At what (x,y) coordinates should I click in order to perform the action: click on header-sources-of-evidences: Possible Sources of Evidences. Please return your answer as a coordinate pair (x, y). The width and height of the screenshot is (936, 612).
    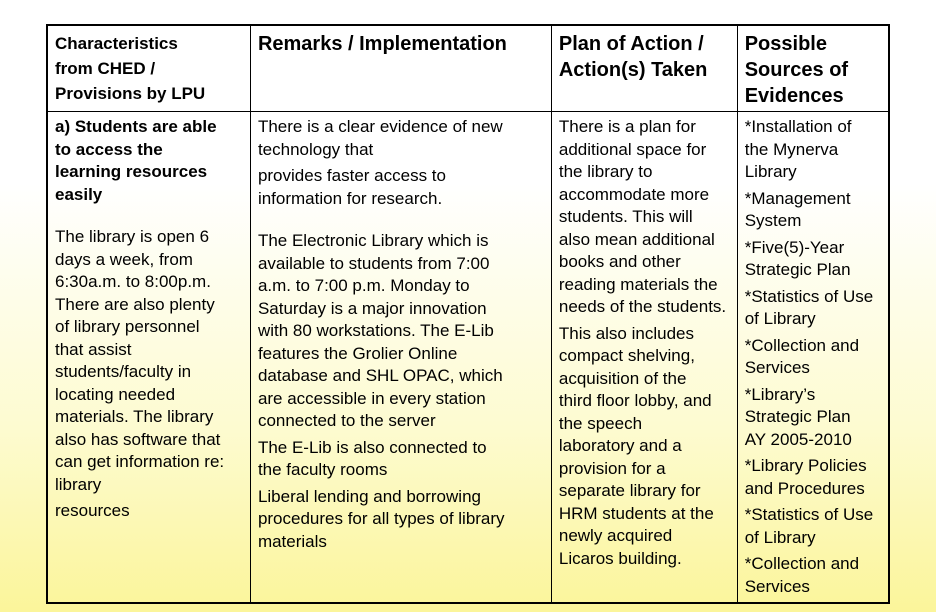
    Looking at the image, I should click on (813, 68).